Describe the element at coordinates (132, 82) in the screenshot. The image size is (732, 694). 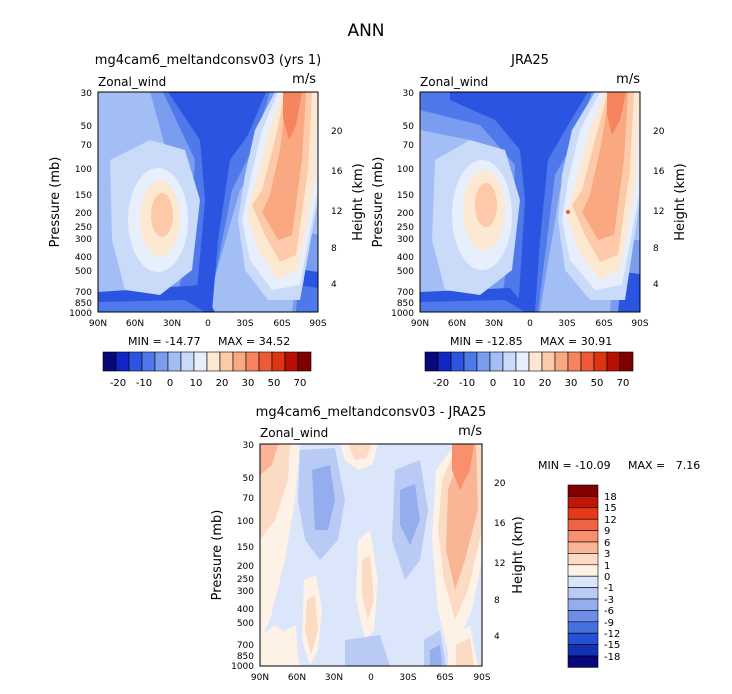
I see `variable-label: Zonal_wind` at that location.